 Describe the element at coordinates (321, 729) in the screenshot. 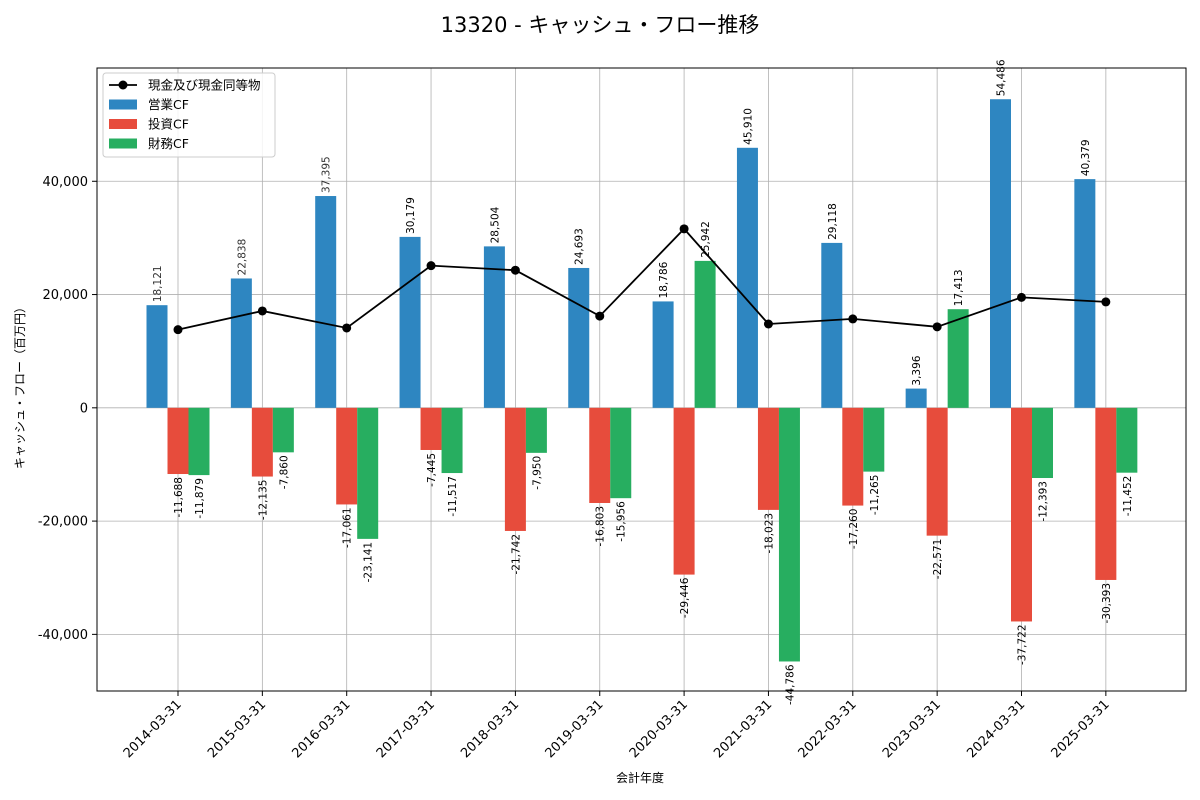

I see `x-tick-label: 2016-03-31` at that location.